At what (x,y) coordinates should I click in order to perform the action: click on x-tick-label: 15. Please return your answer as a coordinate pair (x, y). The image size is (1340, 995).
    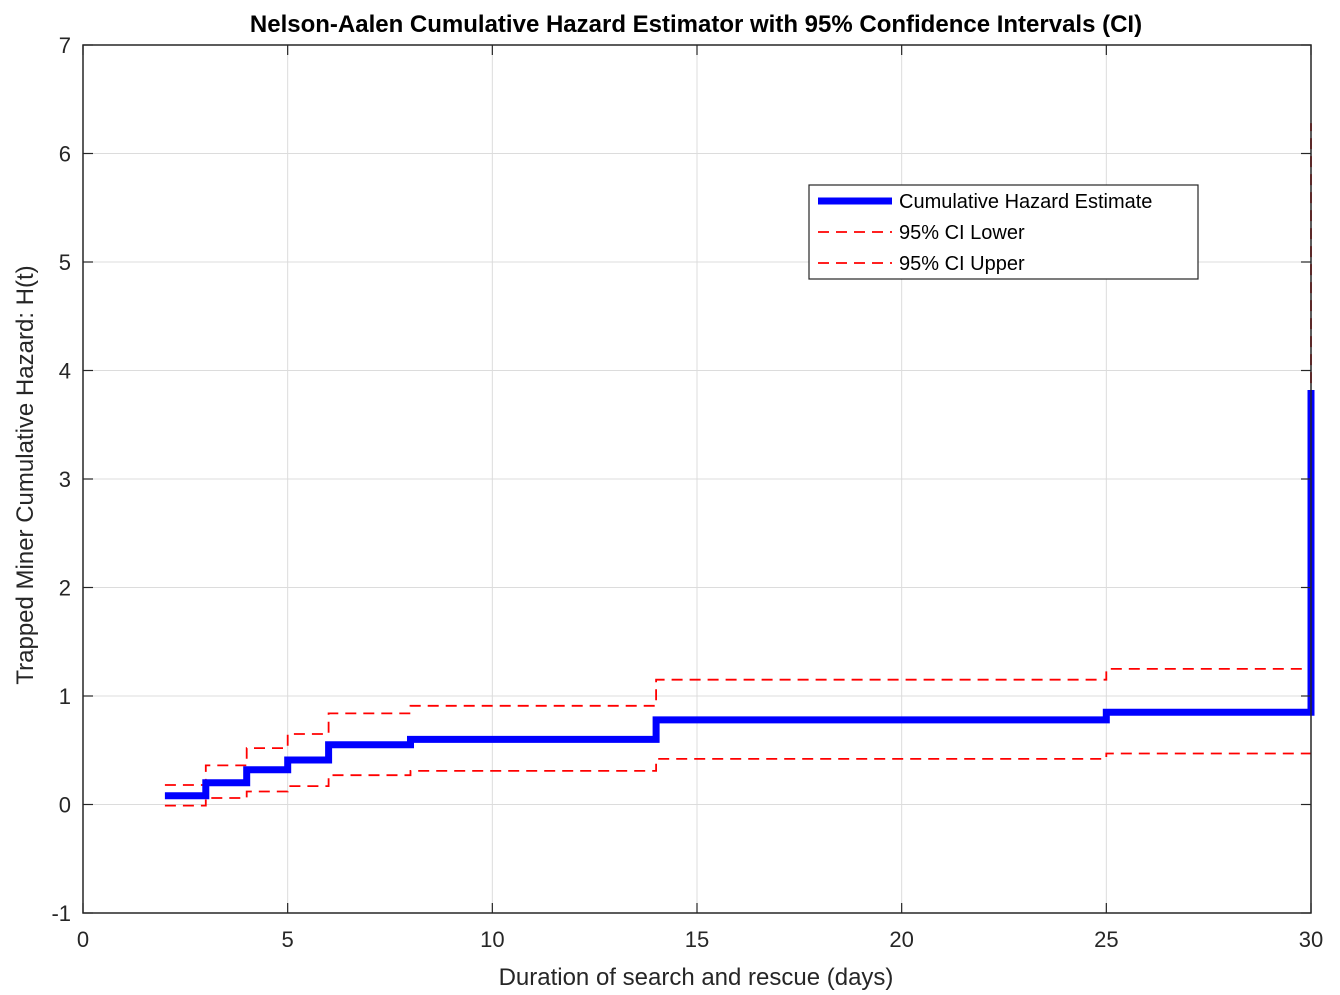
    Looking at the image, I should click on (697, 939).